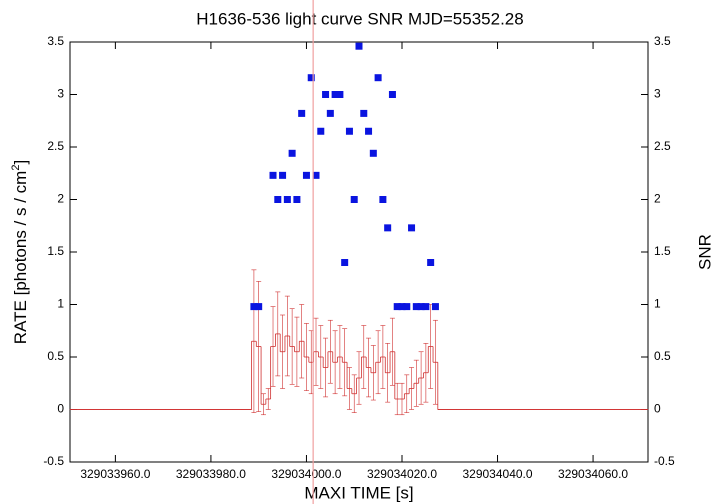  Describe the element at coordinates (662, 41) in the screenshot. I see `y2-tick-label: 3.5` at that location.